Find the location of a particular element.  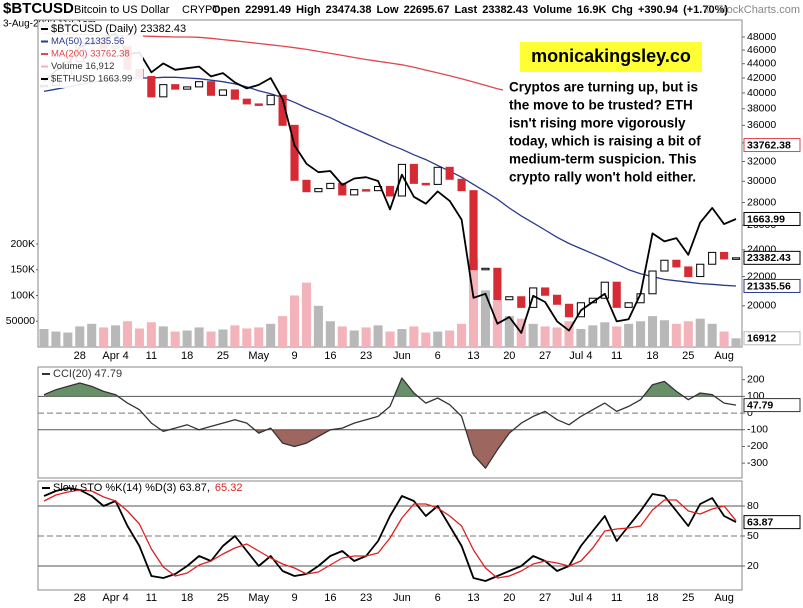

exchange: CRYPT is located at coordinates (200, 10).